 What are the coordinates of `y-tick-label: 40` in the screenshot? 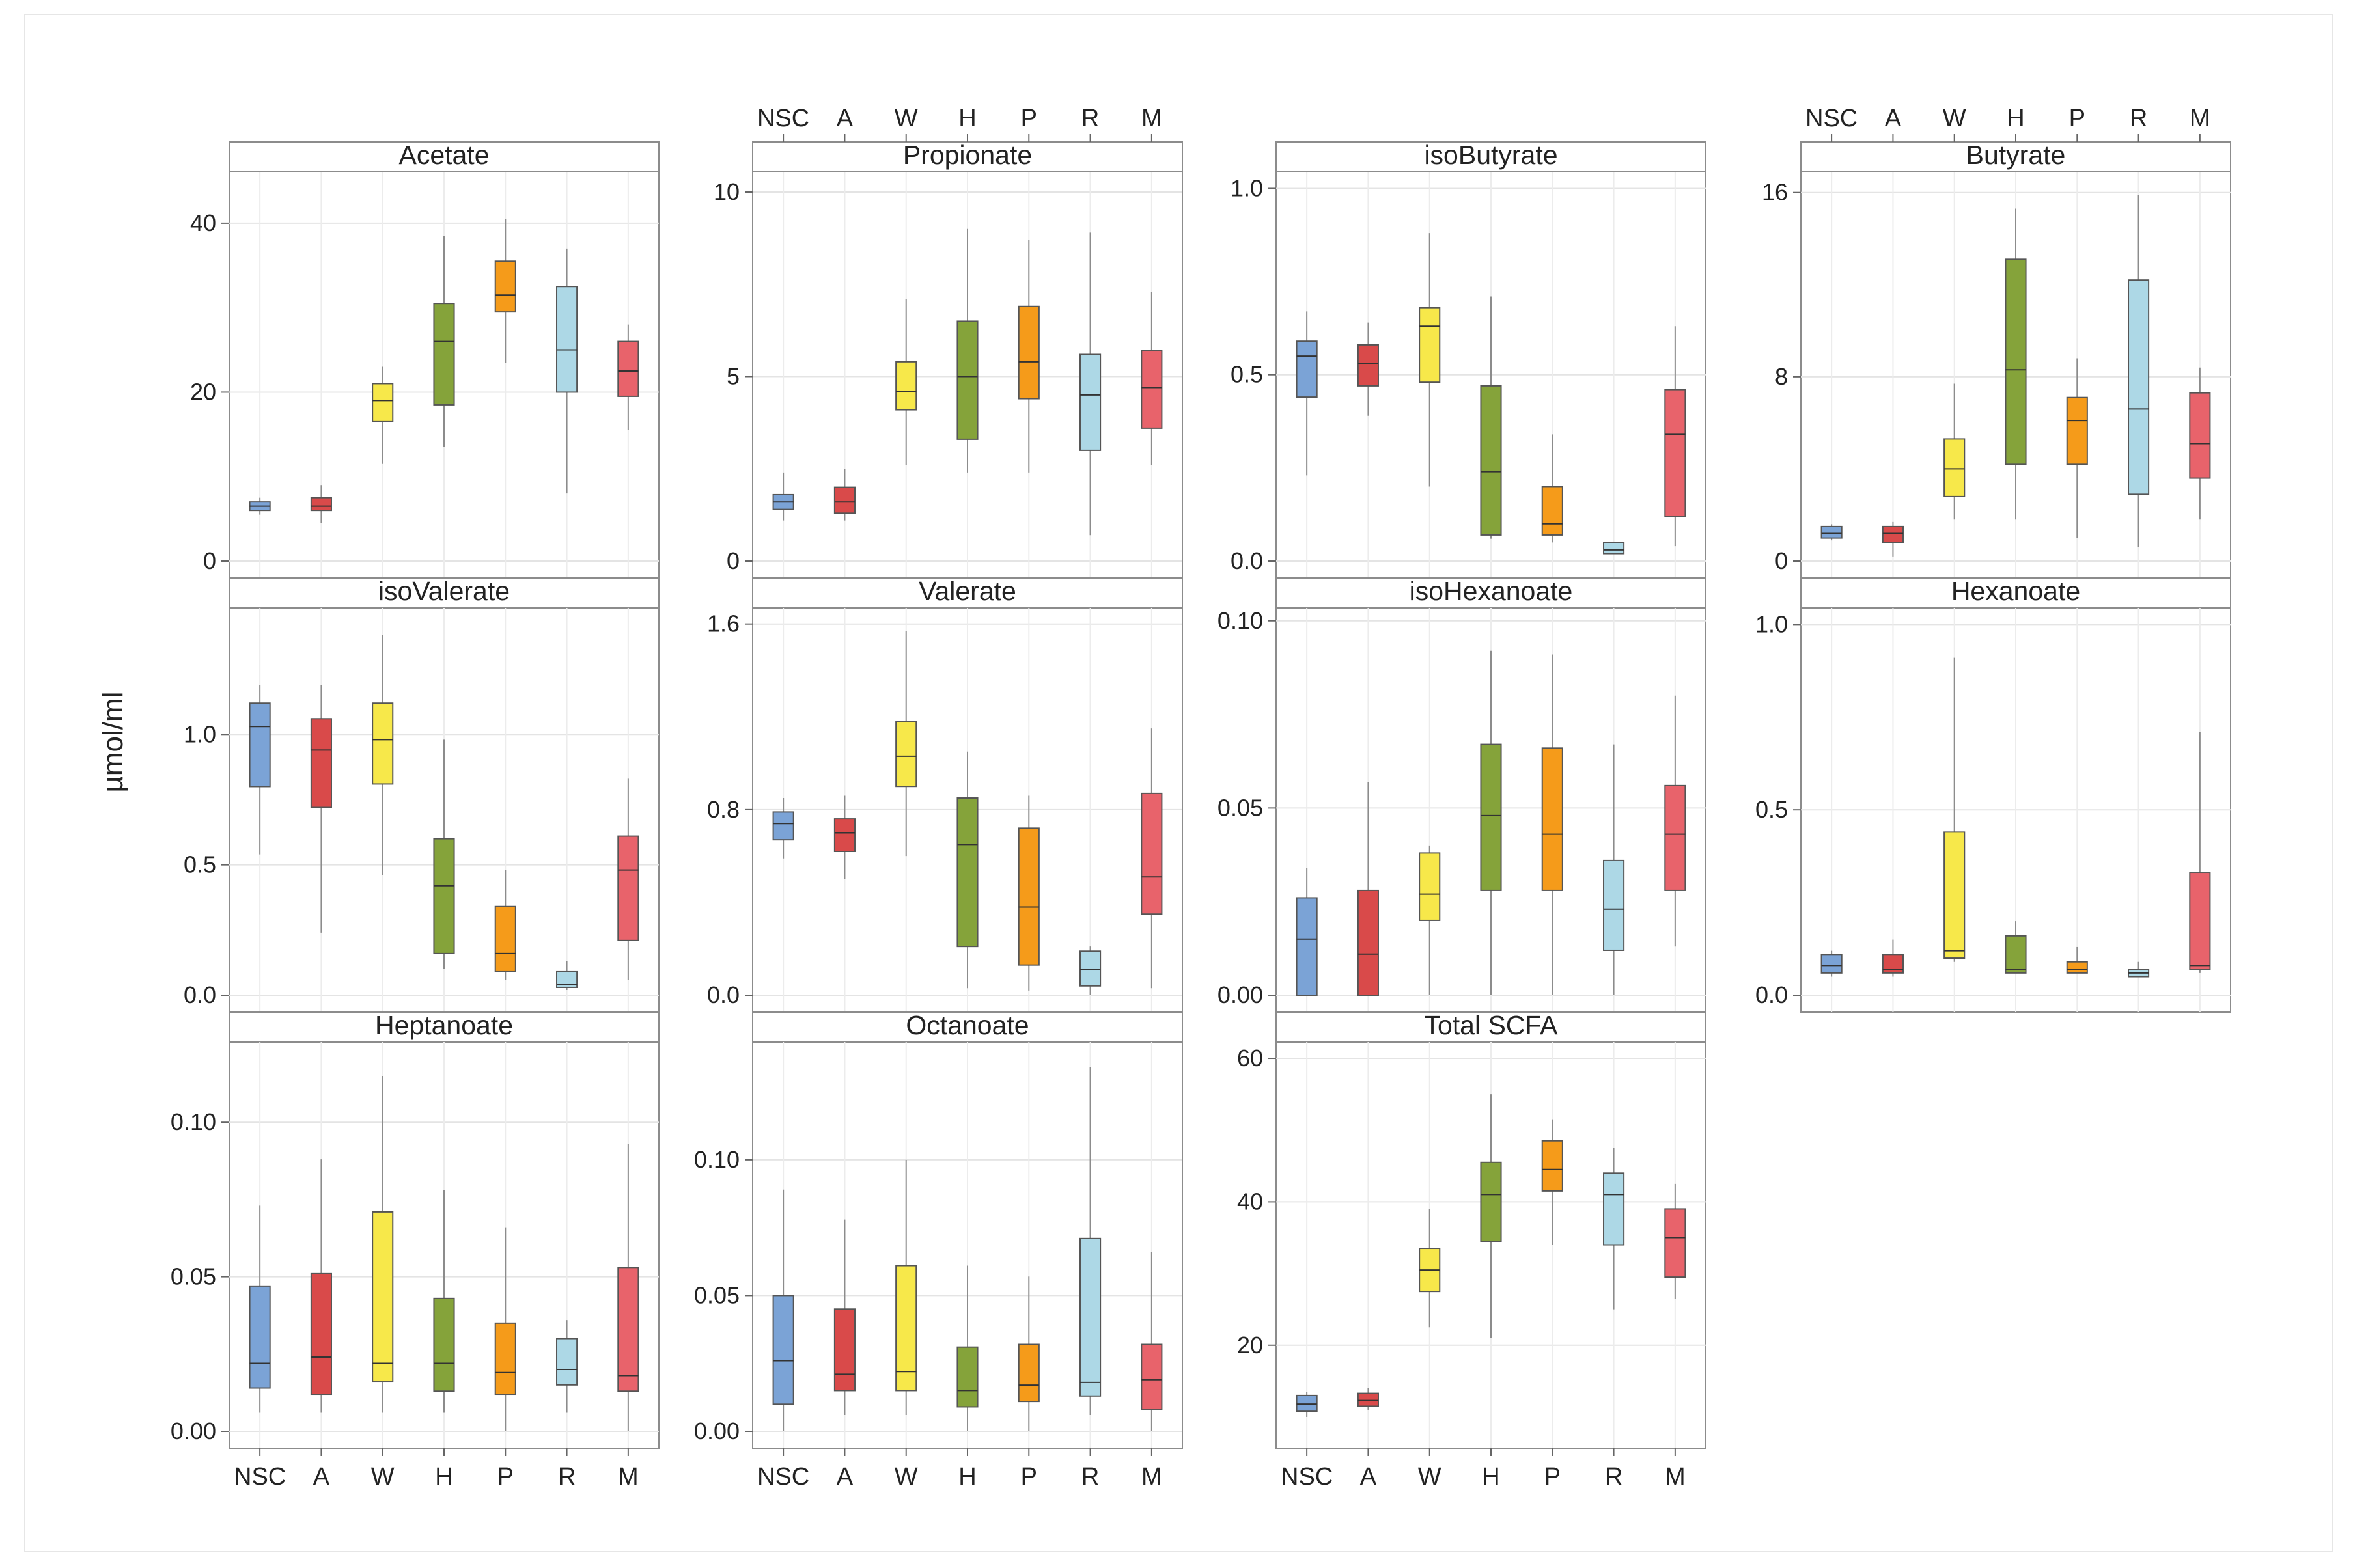 It's located at (1250, 1201).